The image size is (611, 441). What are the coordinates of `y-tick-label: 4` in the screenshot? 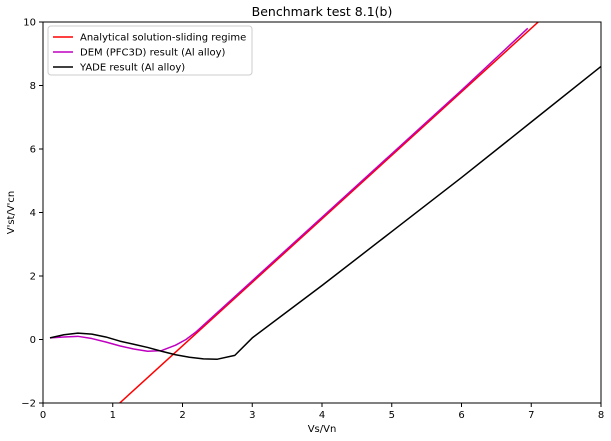 It's located at (33, 213).